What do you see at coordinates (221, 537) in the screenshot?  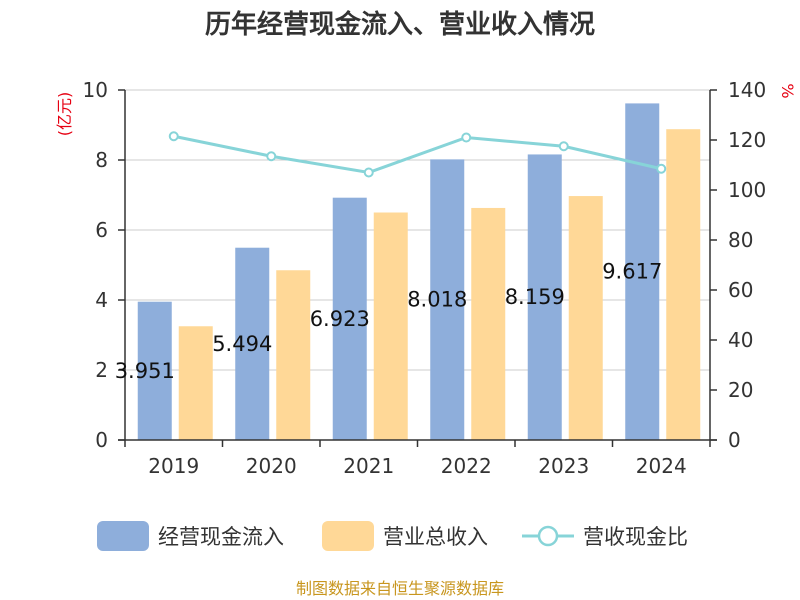 I see `legend-label-cash-inflow: 经营现金流入` at bounding box center [221, 537].